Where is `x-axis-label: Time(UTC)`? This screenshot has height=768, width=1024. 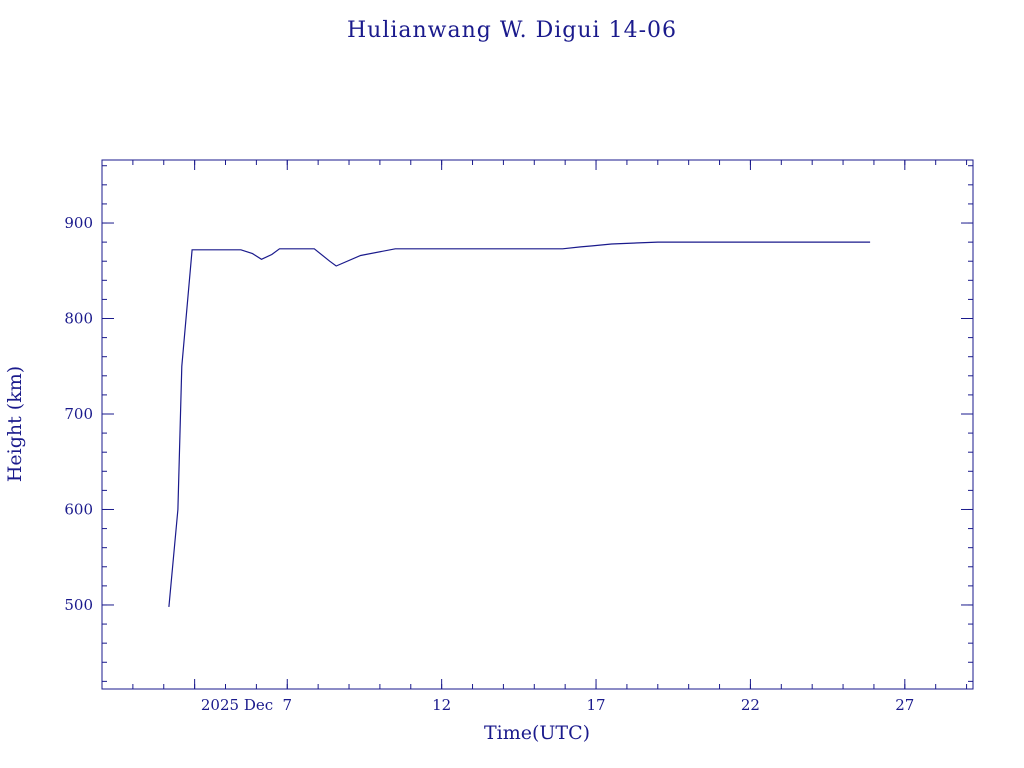
x-axis-label: Time(UTC) is located at coordinates (537, 733).